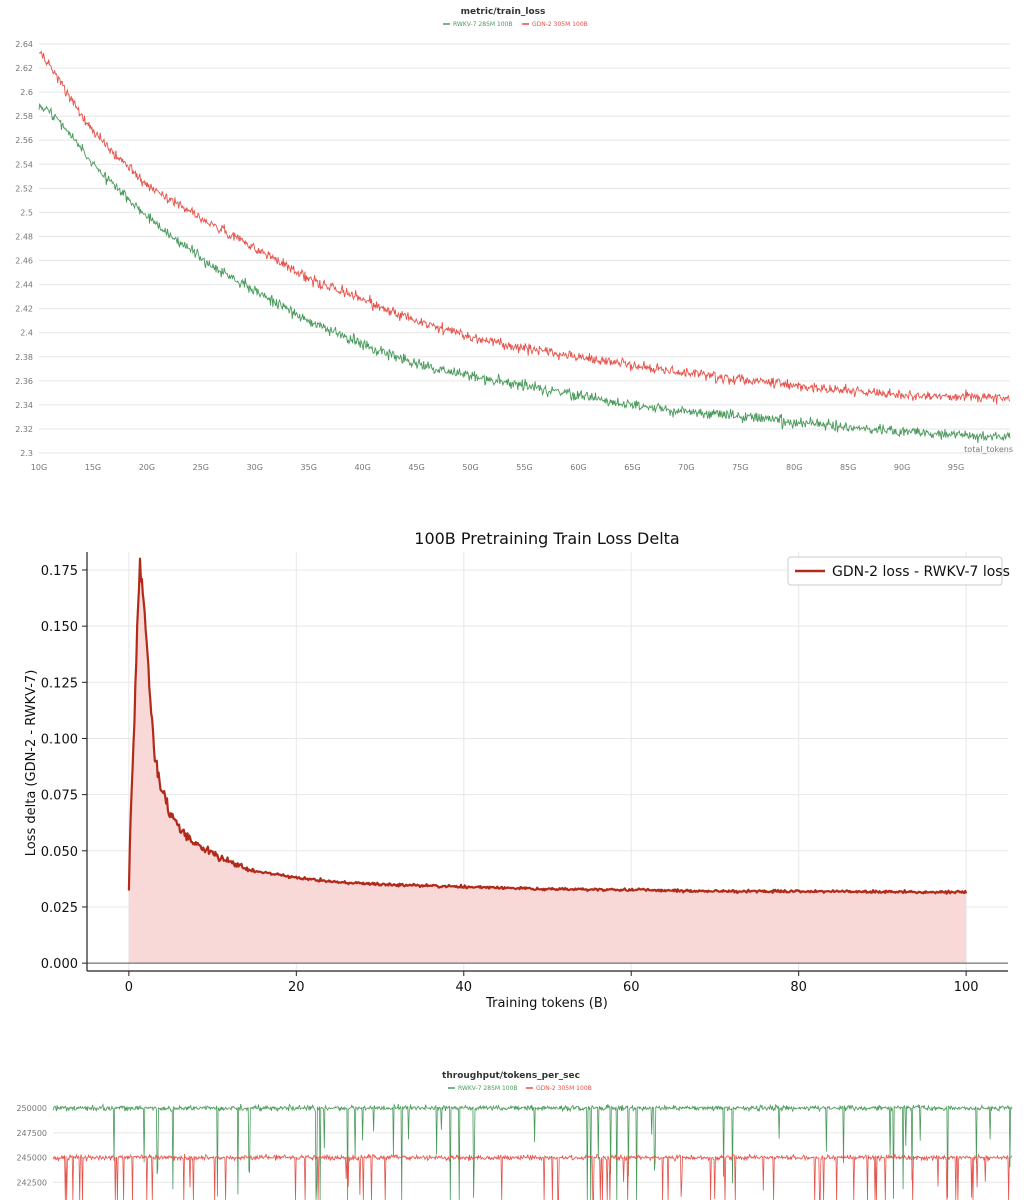 The height and width of the screenshot is (1200, 1031). I want to click on y-tick-label: 2.58, so click(24, 116).